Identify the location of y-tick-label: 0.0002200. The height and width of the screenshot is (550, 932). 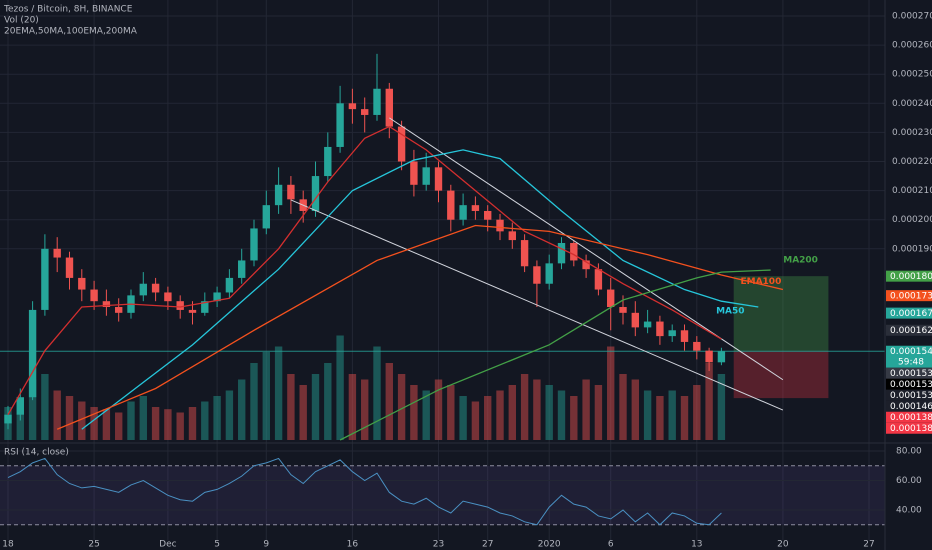
(912, 162).